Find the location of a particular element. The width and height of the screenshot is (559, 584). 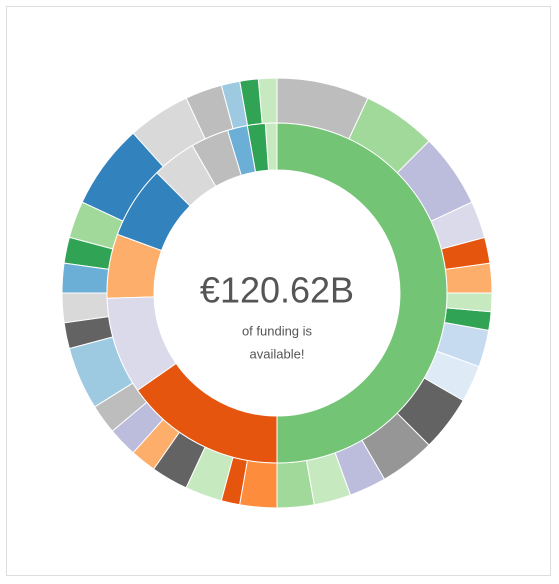

center-value: €120.62B is located at coordinates (277, 290).